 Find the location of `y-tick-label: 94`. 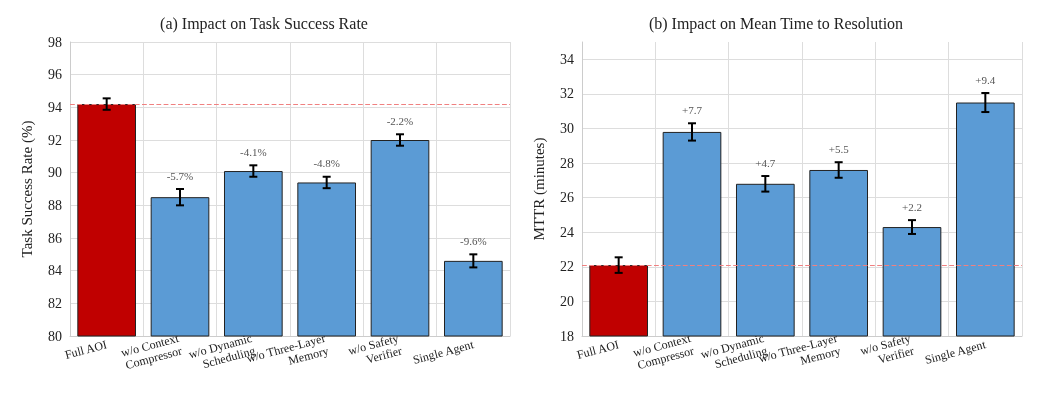

y-tick-label: 94 is located at coordinates (55, 107).